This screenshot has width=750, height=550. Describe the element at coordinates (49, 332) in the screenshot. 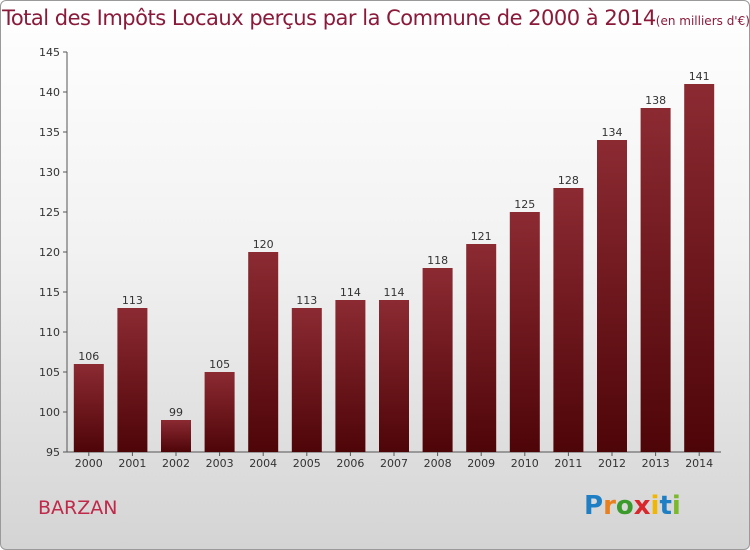

I see `y-tick-label: 110` at that location.